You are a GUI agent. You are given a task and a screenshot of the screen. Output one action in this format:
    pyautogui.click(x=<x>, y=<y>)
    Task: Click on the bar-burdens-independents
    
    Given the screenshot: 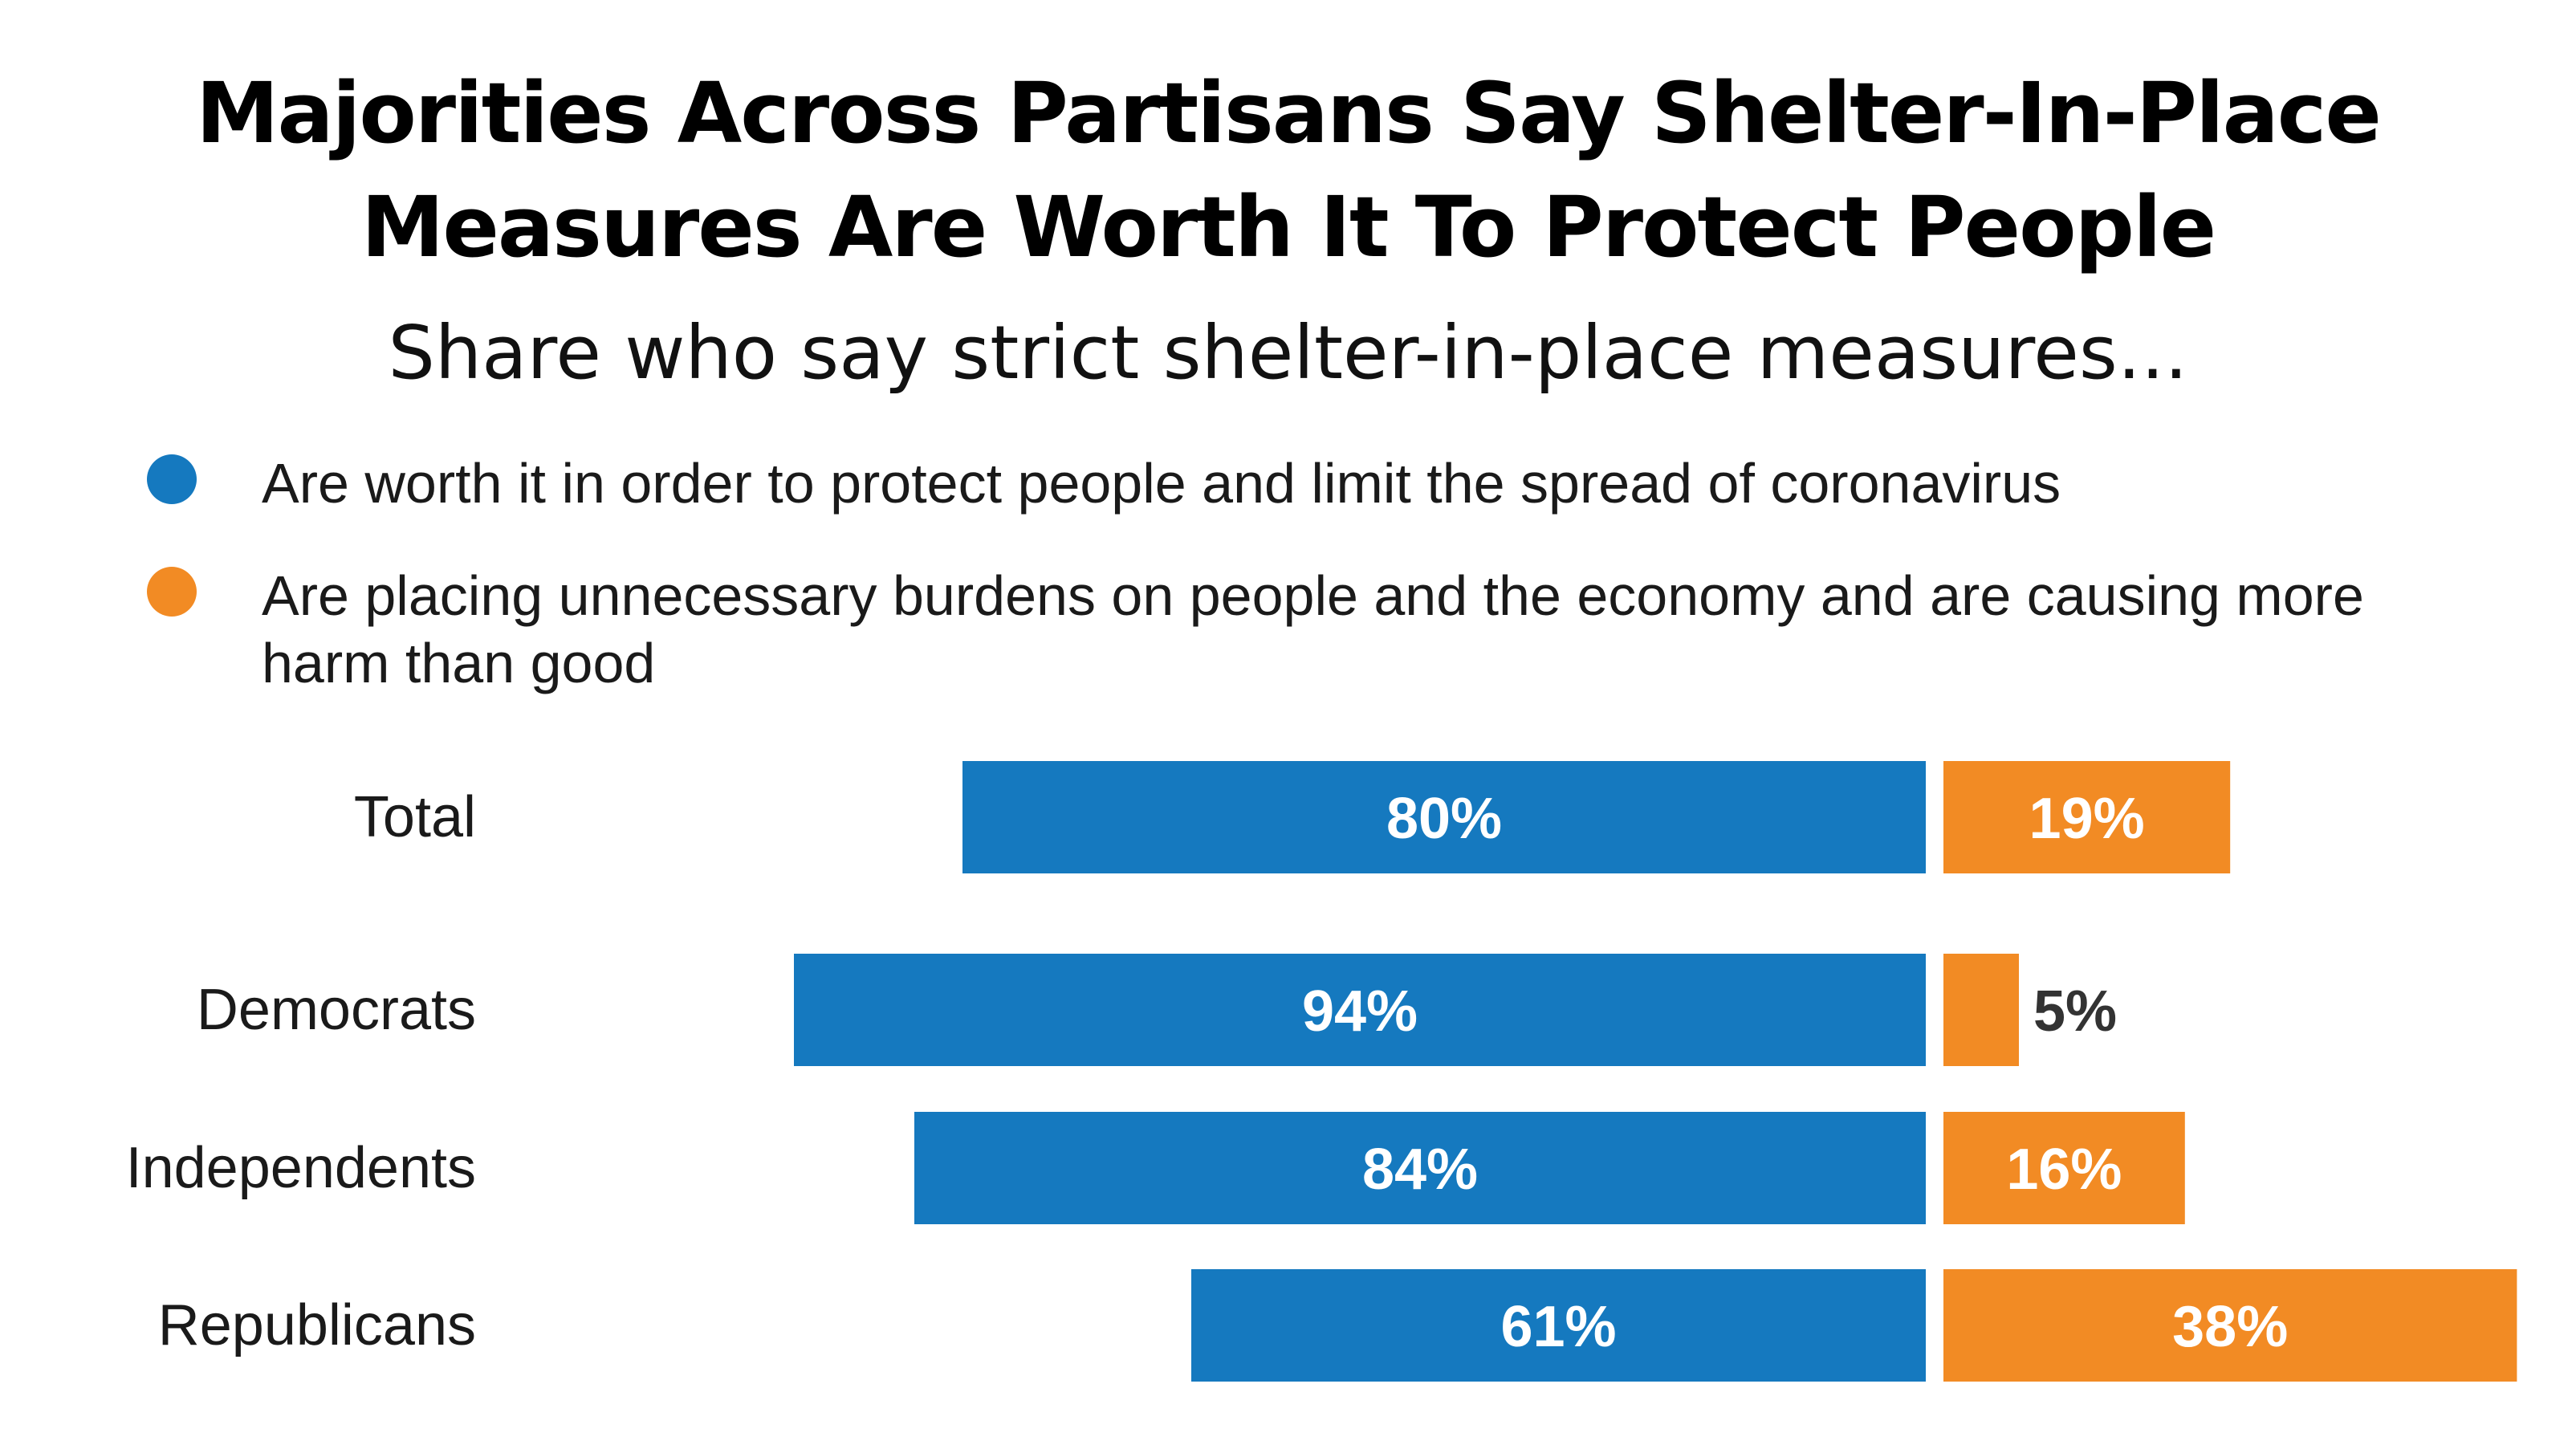 What is the action you would take?
    pyautogui.click(x=2064, y=1168)
    